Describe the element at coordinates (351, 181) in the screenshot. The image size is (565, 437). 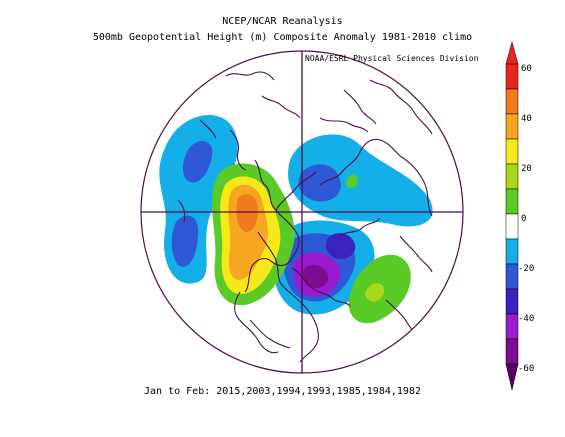
I see `anomaly-siberia-positive` at that location.